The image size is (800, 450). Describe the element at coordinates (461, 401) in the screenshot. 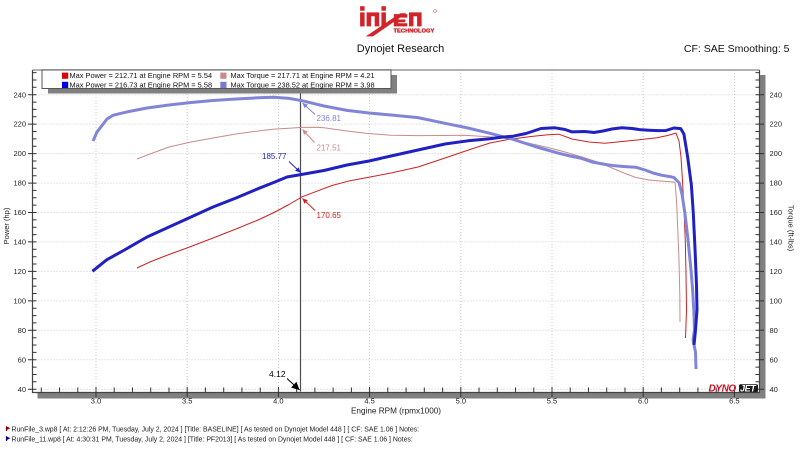

I see `svg-text: 5.0` at that location.